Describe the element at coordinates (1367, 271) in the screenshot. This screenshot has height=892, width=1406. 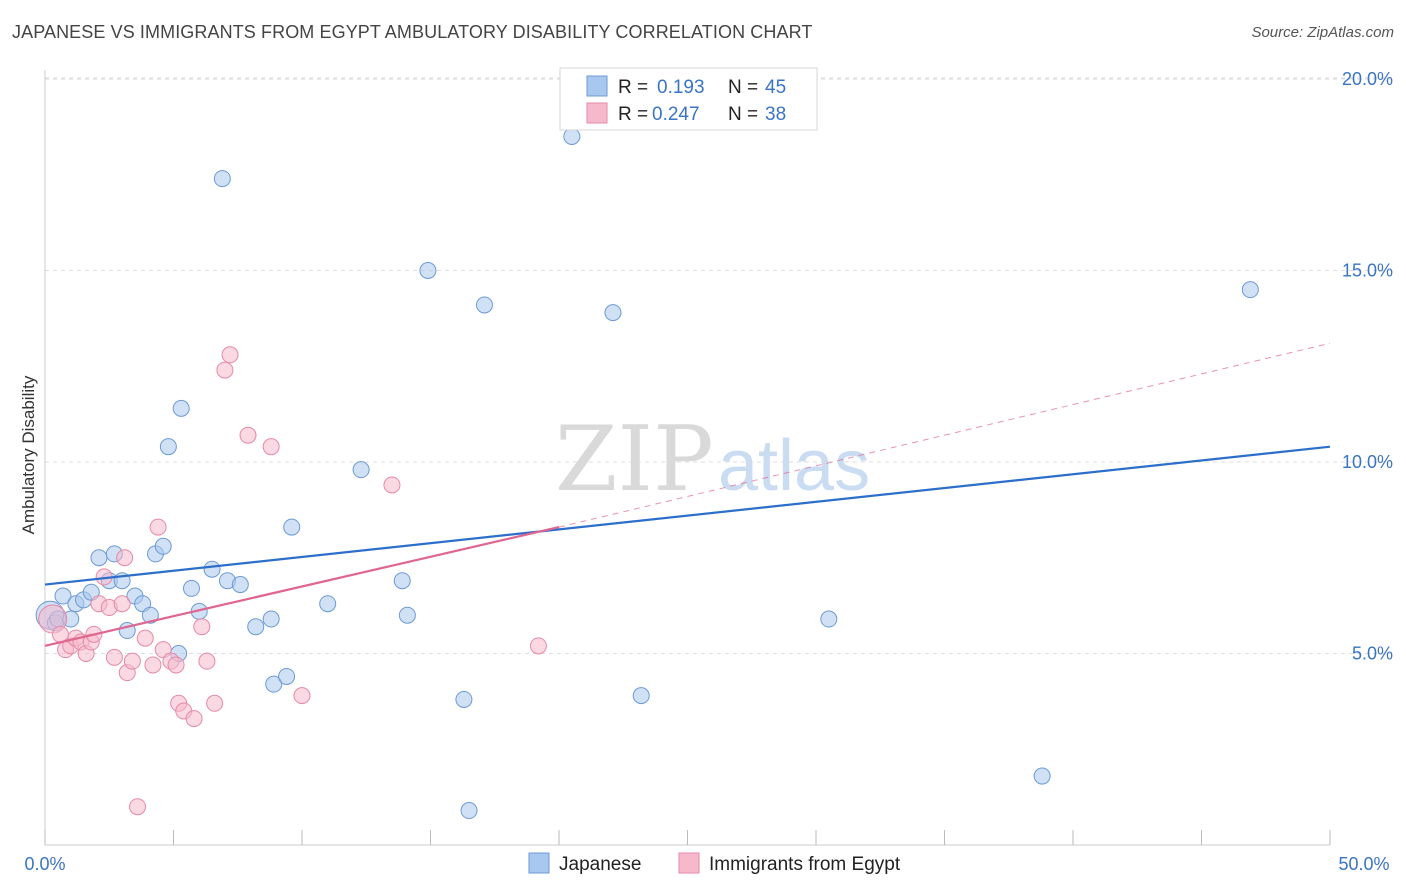
I see `y-tick-label-15: 15.0%` at that location.